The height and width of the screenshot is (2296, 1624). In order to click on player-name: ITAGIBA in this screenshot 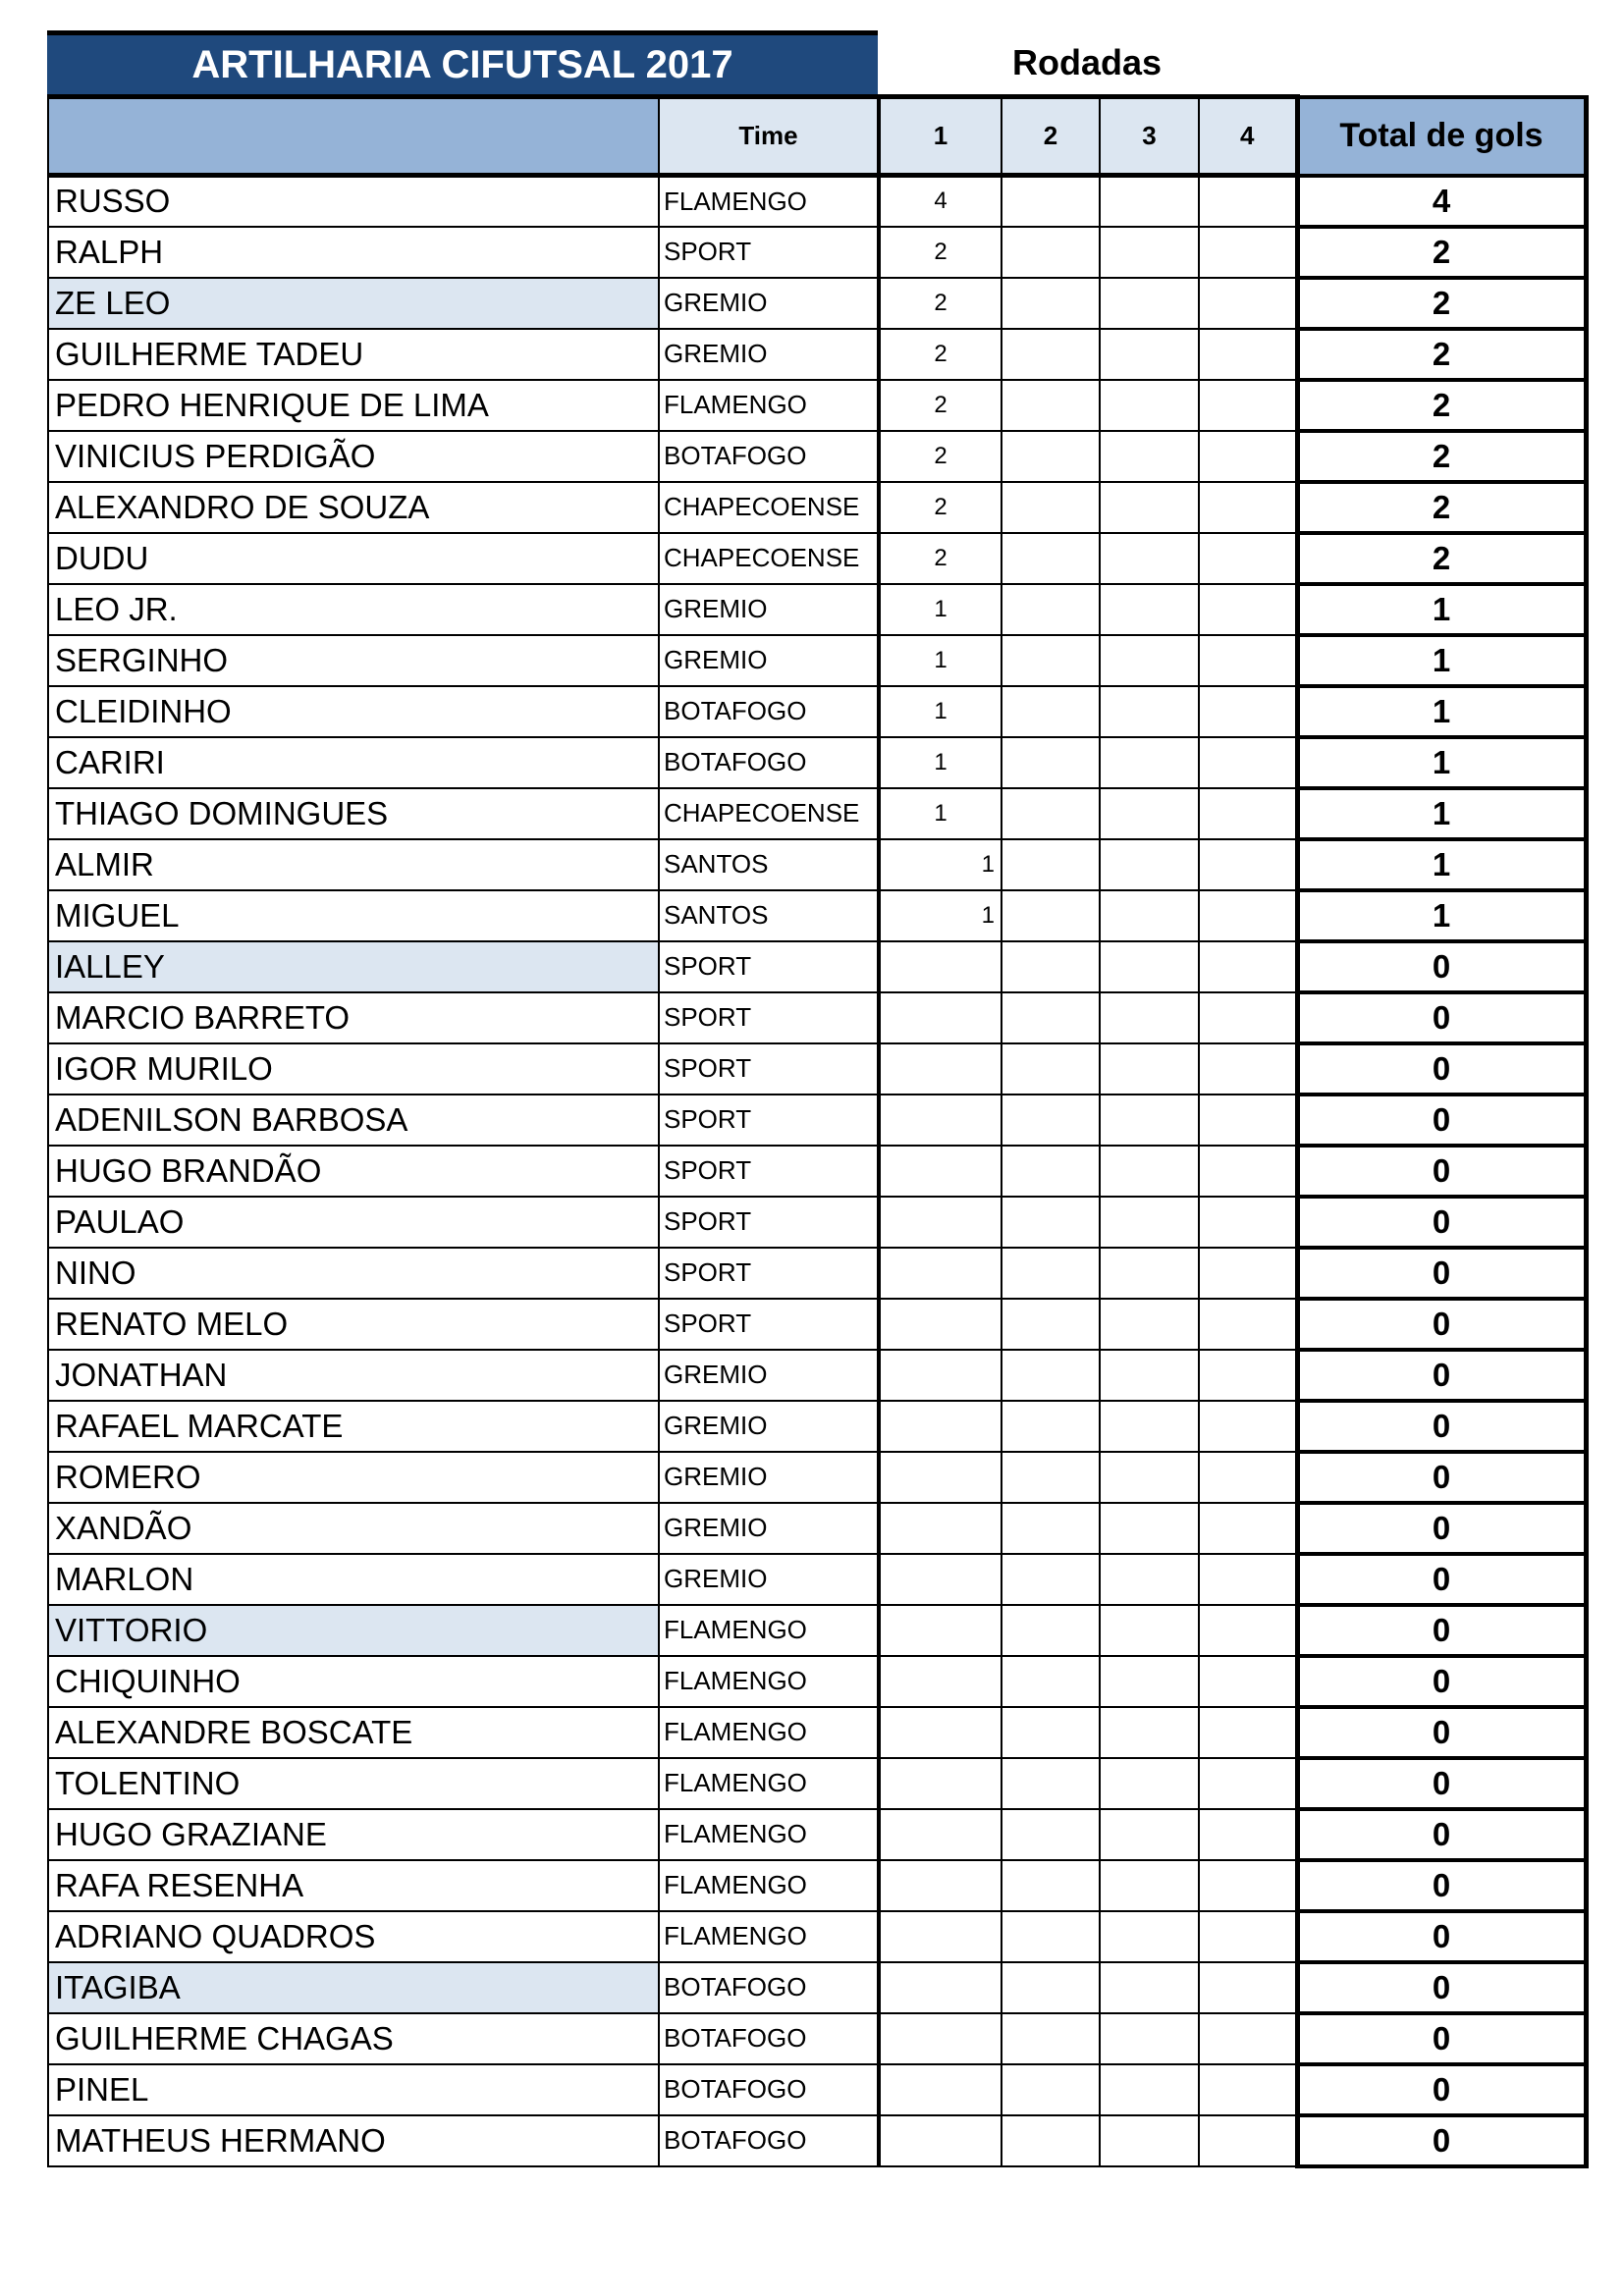, I will do `click(353, 1987)`.